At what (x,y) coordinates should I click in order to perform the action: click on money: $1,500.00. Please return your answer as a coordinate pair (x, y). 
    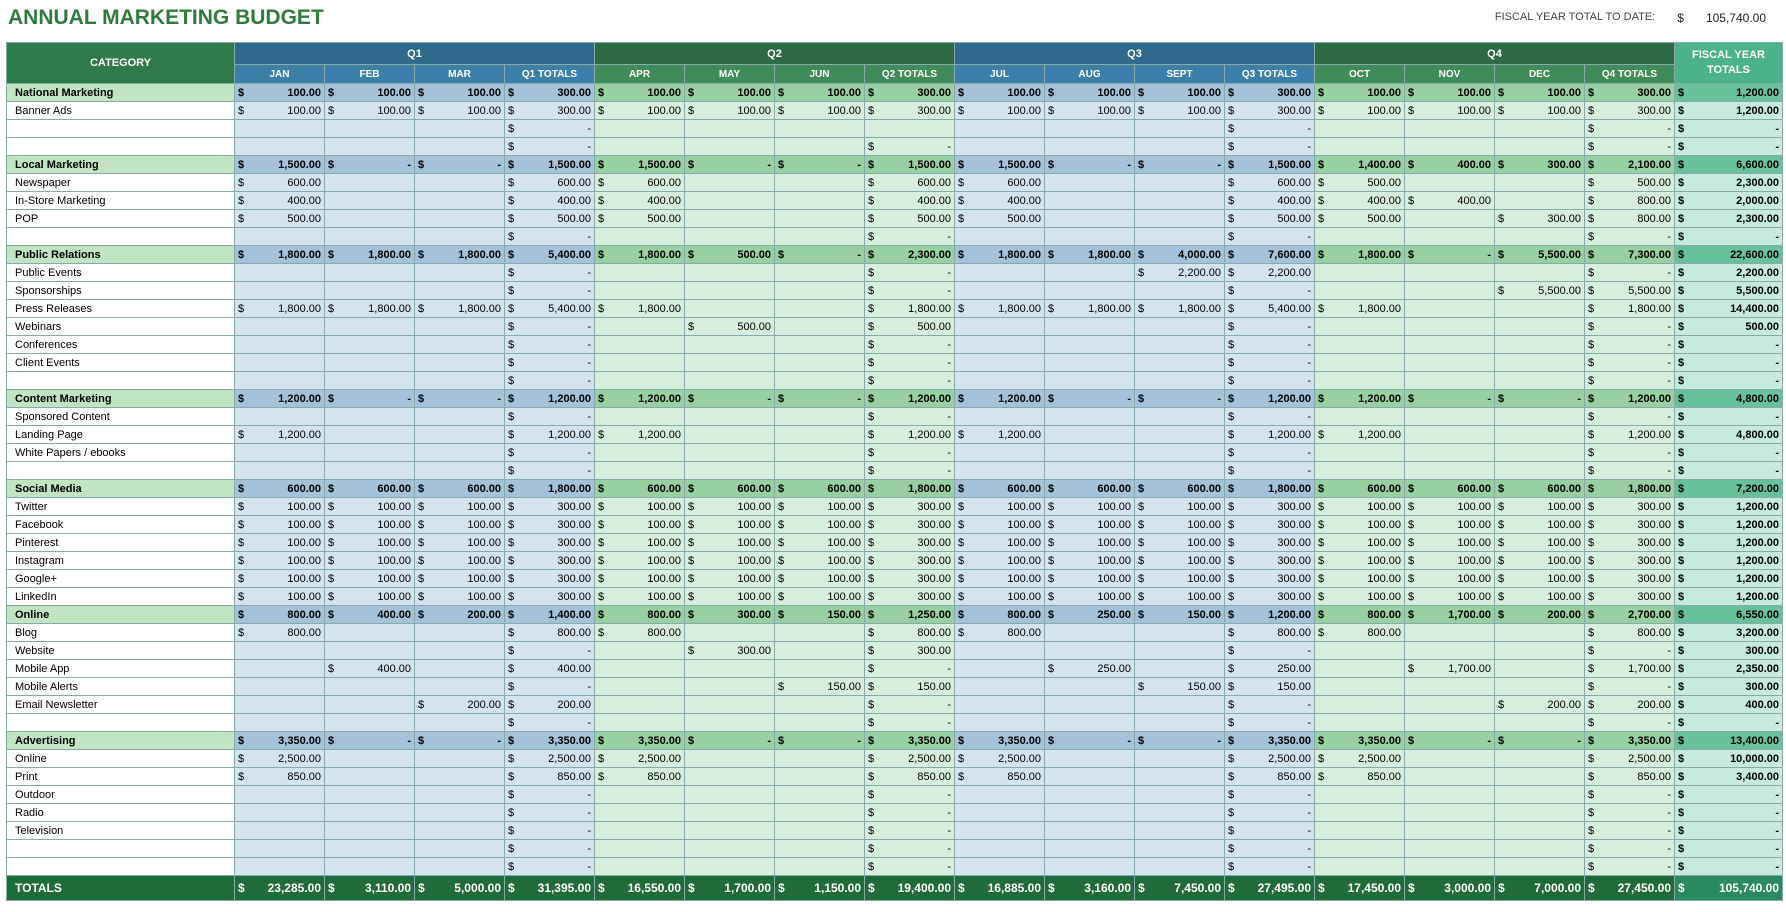
    Looking at the image, I should click on (549, 165).